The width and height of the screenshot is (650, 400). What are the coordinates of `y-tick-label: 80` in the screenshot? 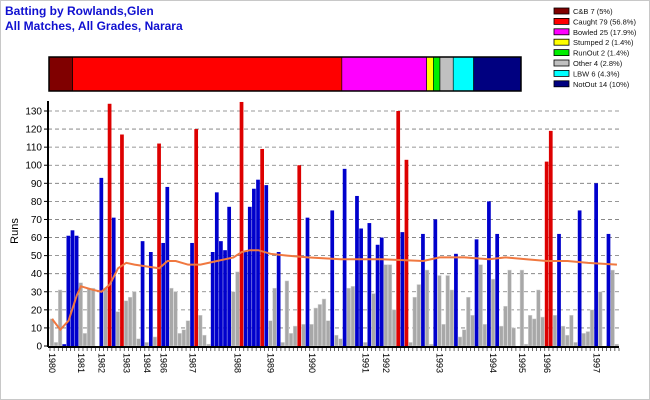 It's located at (37, 202).